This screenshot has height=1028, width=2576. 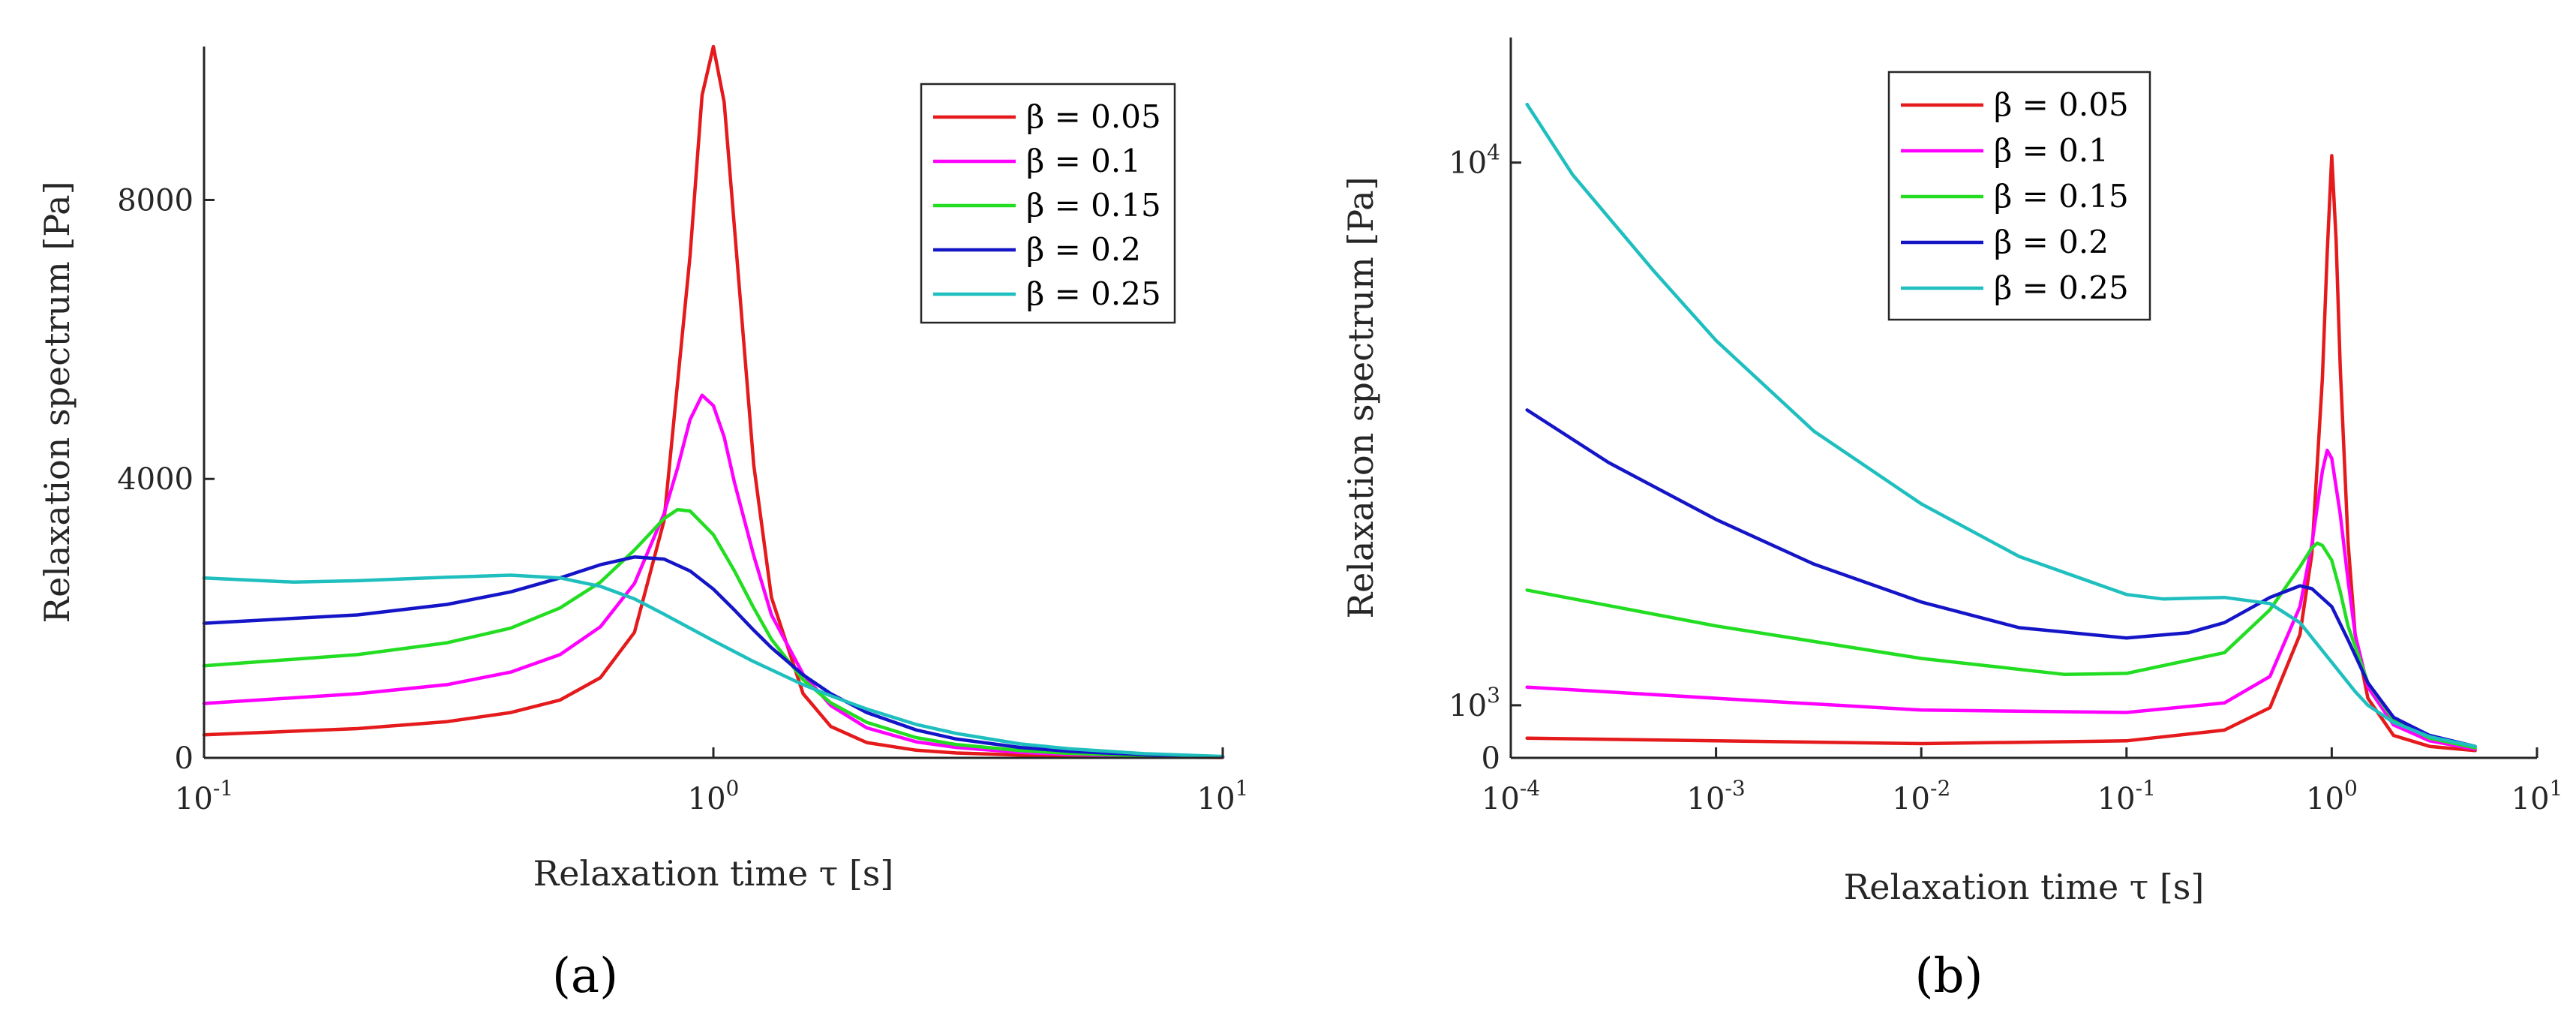 What do you see at coordinates (1083, 161) in the screenshot?
I see `chart-a-legend-label-2: β = 0.1` at bounding box center [1083, 161].